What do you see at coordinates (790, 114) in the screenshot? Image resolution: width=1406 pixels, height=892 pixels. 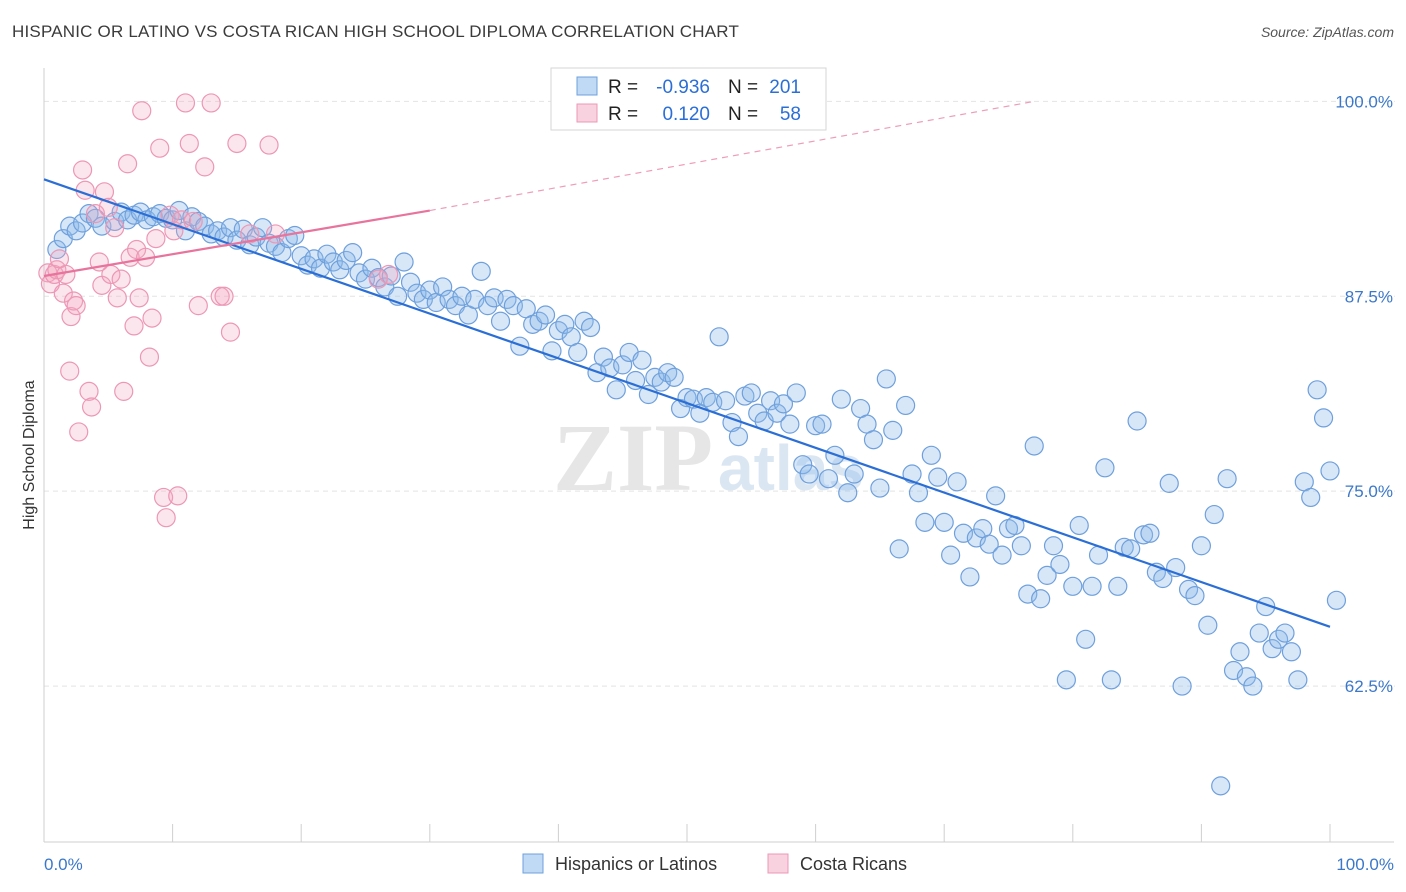 I see `legend-n-value: 58` at bounding box center [790, 114].